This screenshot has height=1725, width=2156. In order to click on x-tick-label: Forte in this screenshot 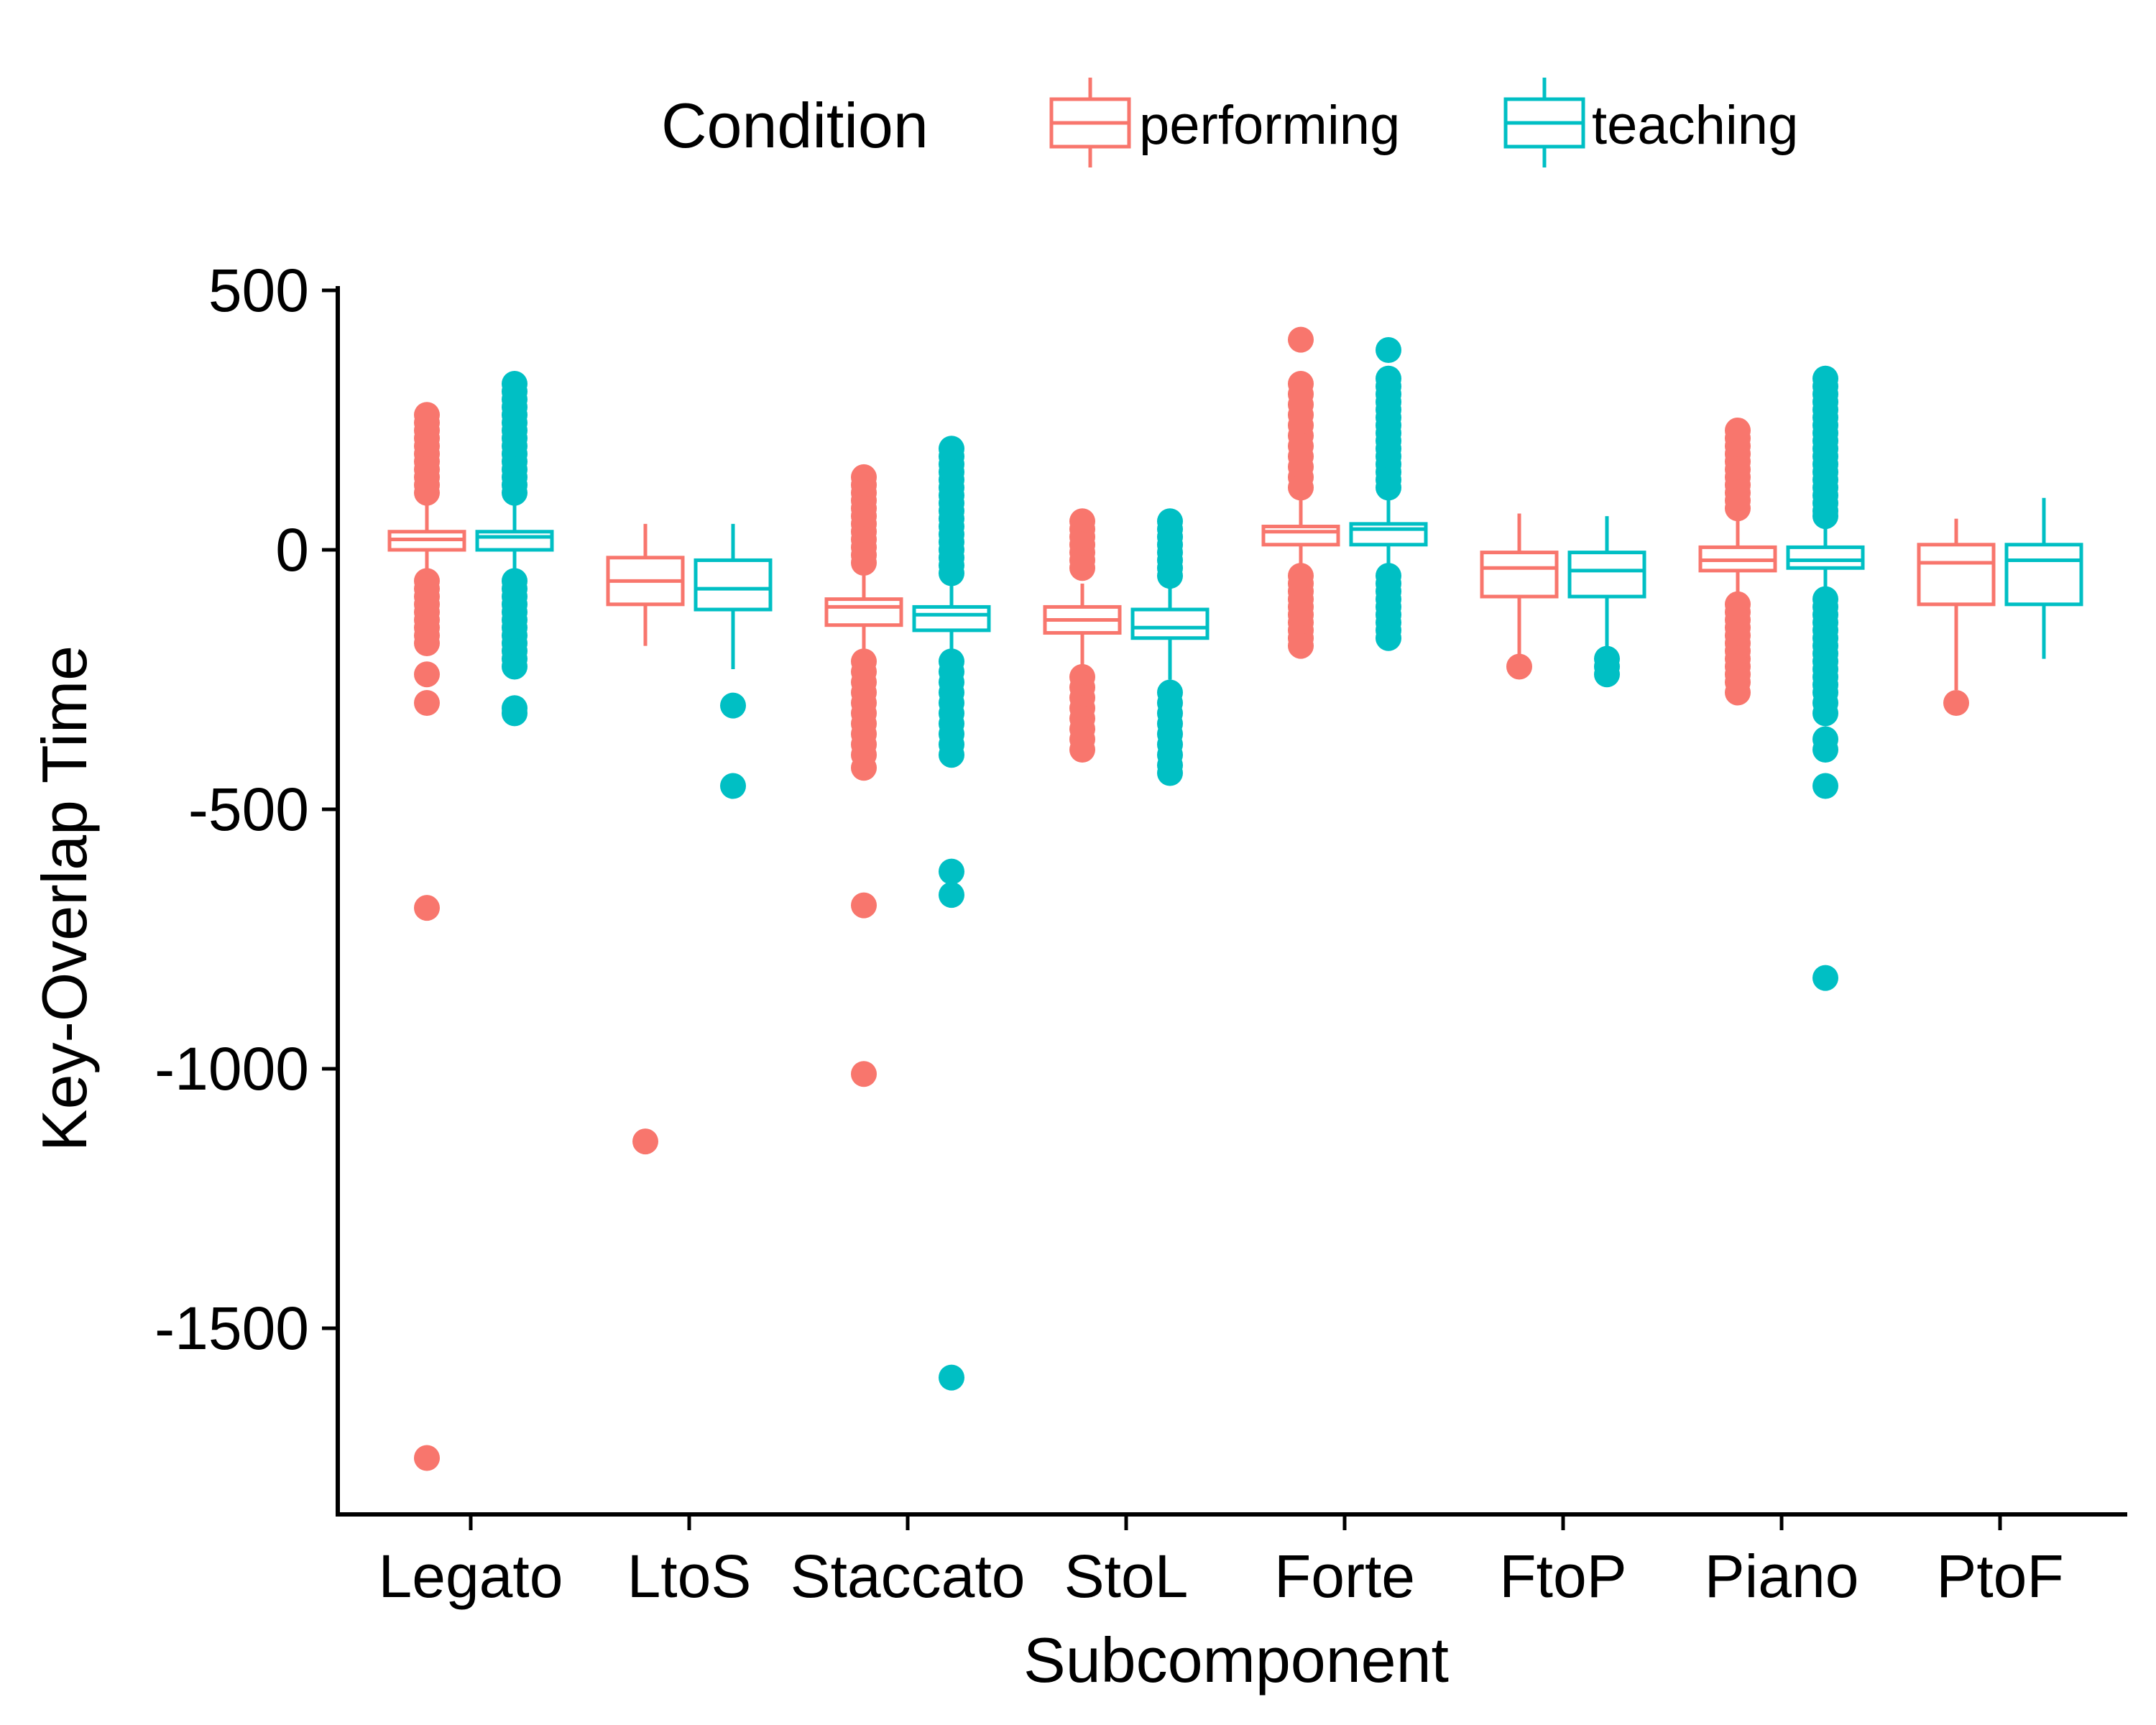, I will do `click(1344, 1576)`.